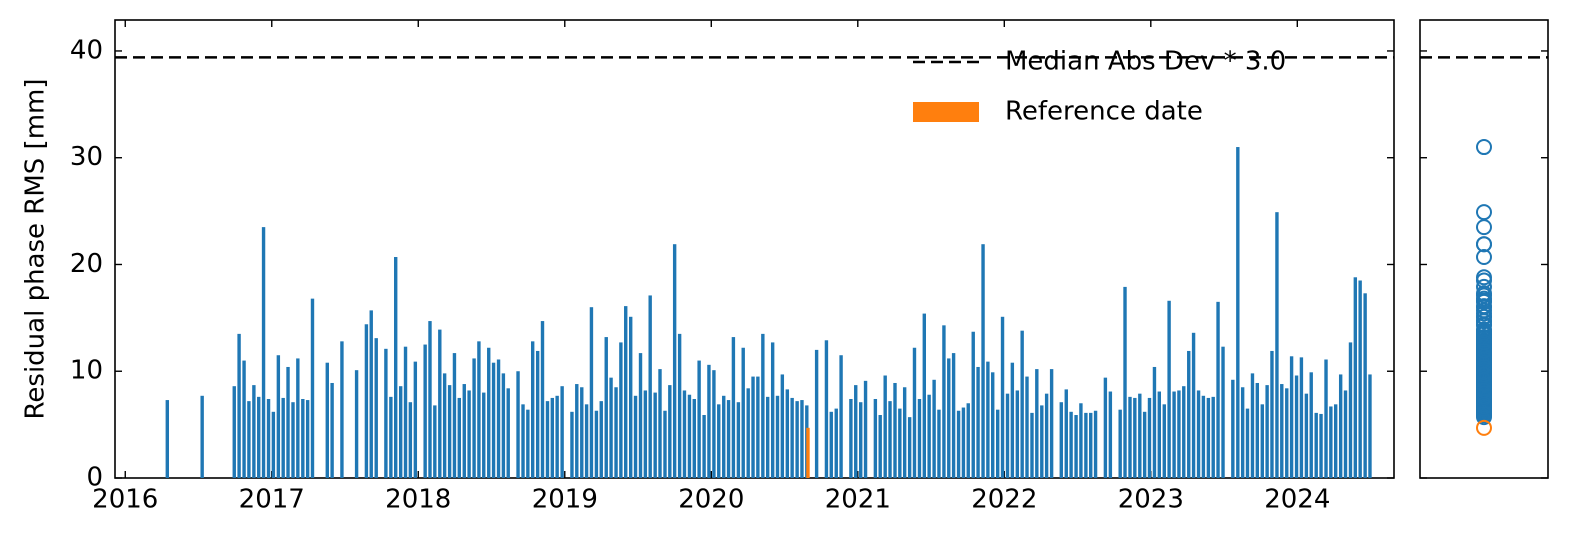  What do you see at coordinates (125, 500) in the screenshot?
I see `x-tick-label: 2016` at bounding box center [125, 500].